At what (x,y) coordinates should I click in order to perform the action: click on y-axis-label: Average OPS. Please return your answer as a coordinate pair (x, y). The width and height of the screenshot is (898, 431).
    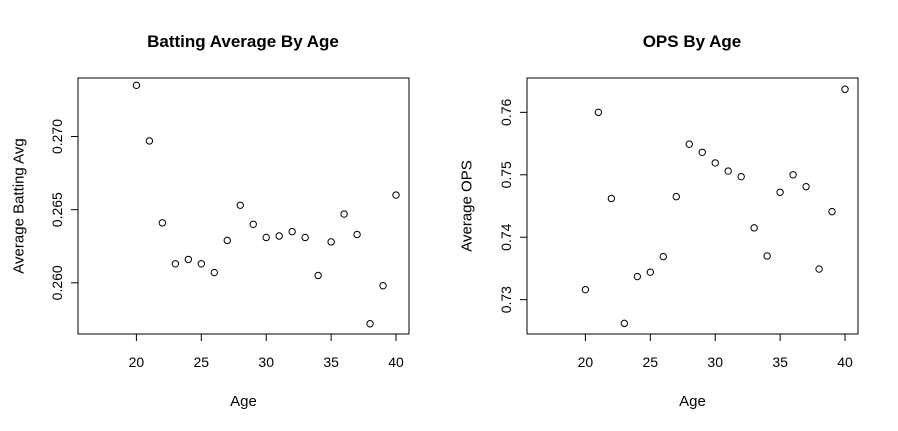
    Looking at the image, I should click on (467, 205).